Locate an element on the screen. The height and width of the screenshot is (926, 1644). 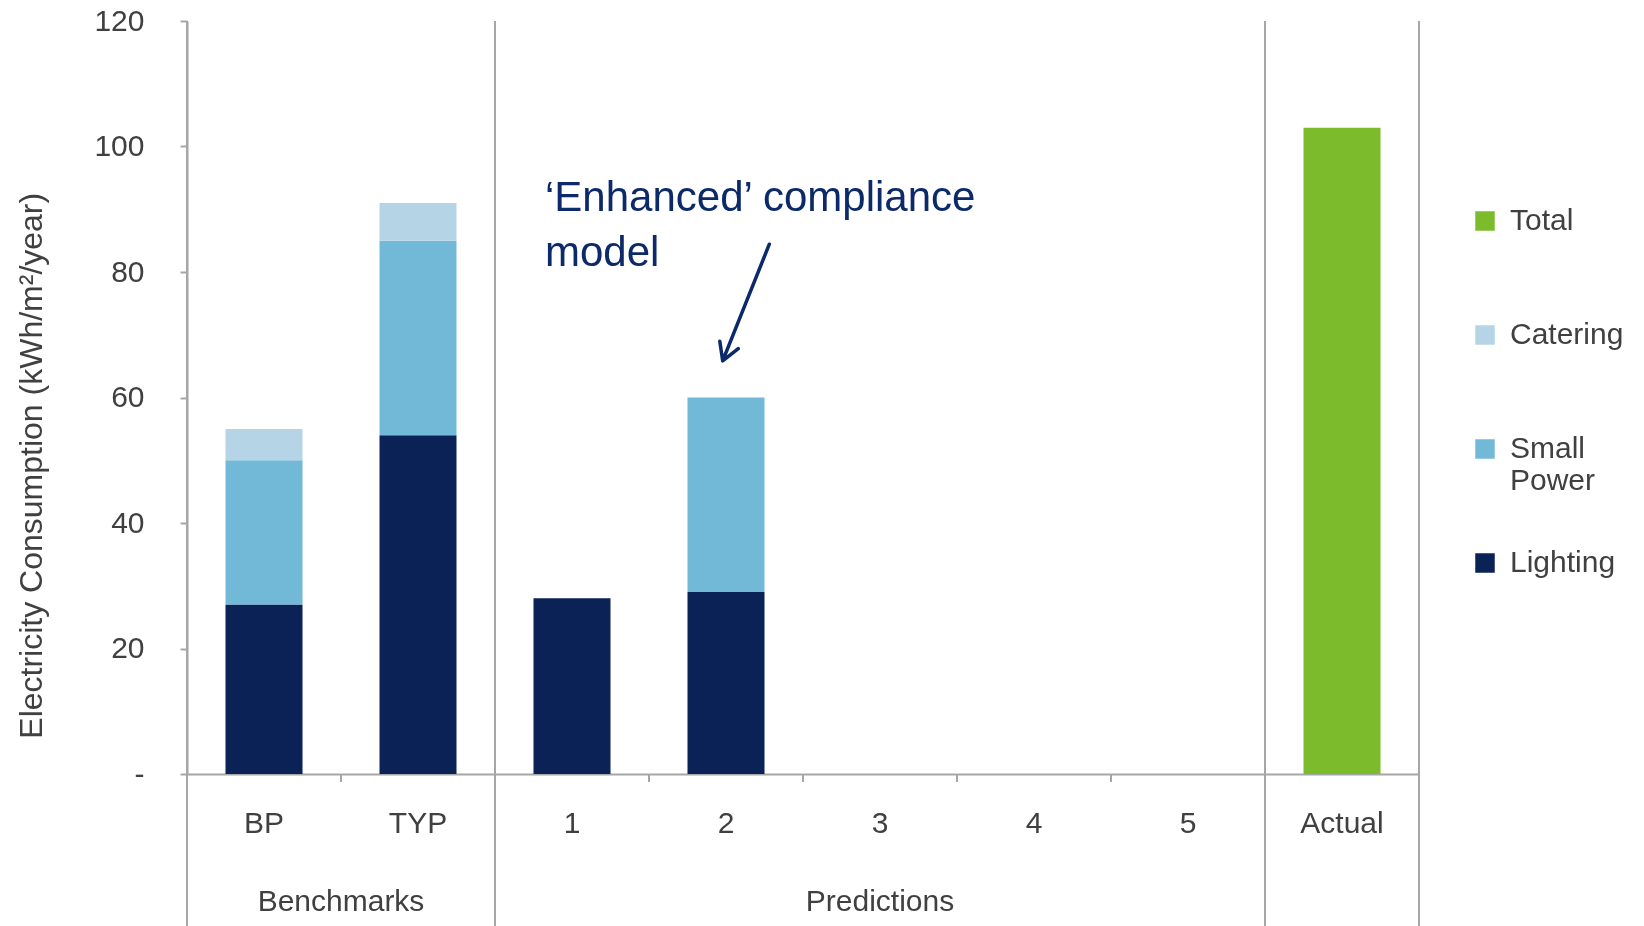
y-tick-label: 100 is located at coordinates (119, 145).